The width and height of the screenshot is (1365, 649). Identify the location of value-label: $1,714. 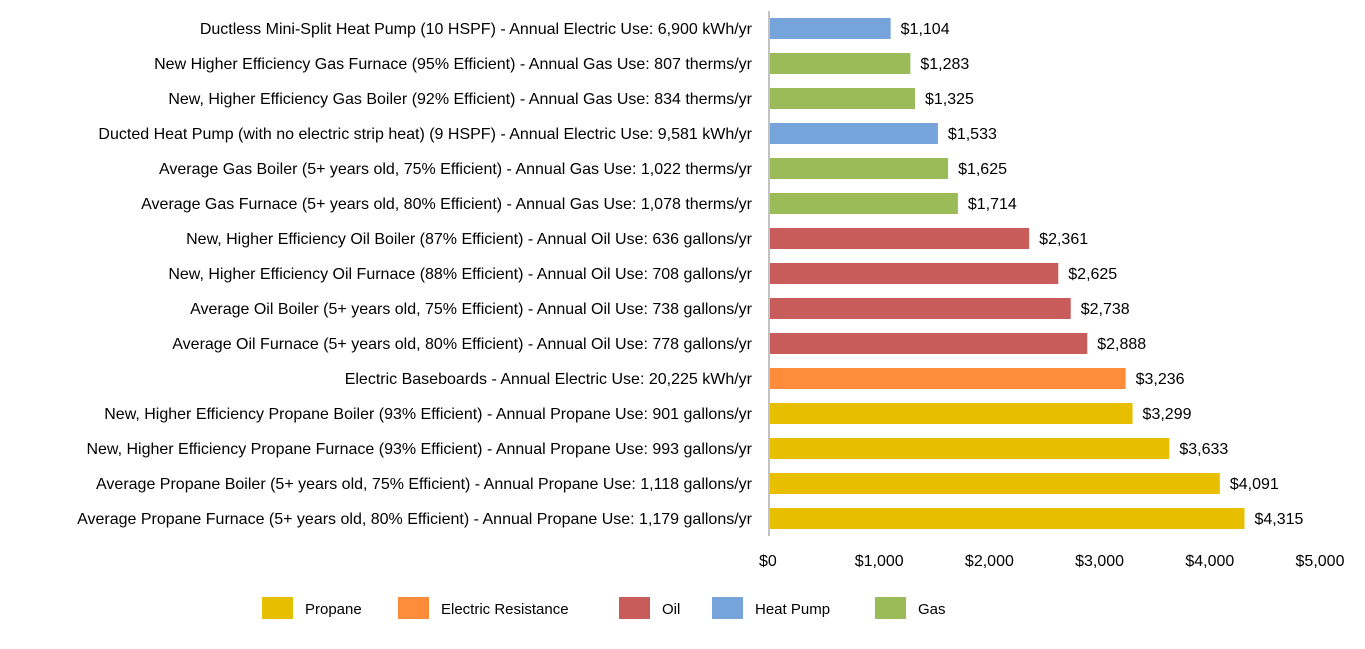
(992, 204).